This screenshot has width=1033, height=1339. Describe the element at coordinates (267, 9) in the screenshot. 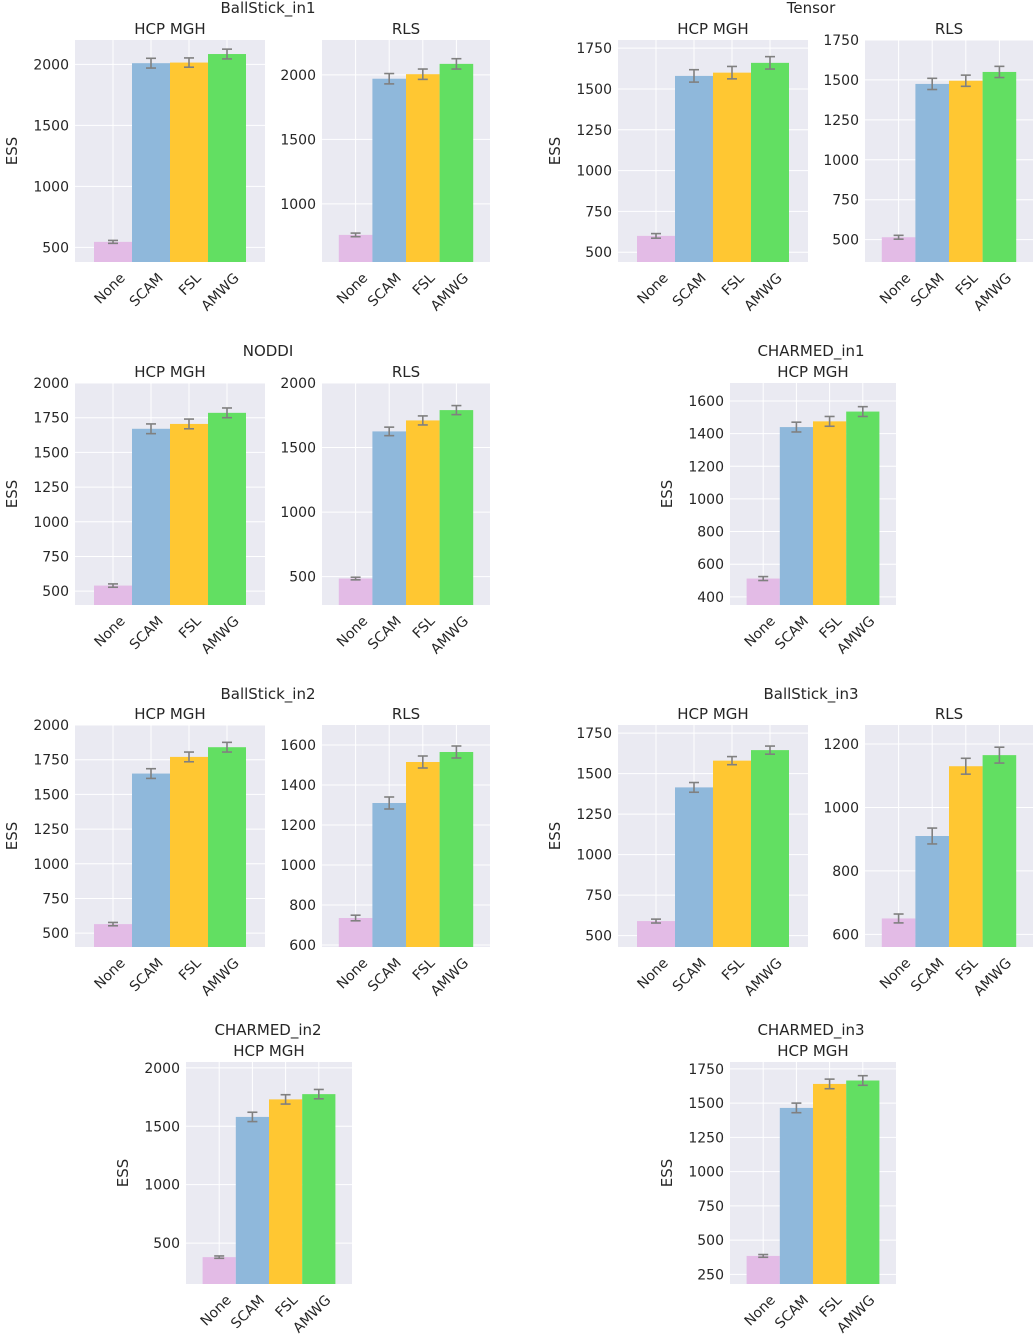

I see `group-title-ballstick-in1: BallStick_in1` at that location.